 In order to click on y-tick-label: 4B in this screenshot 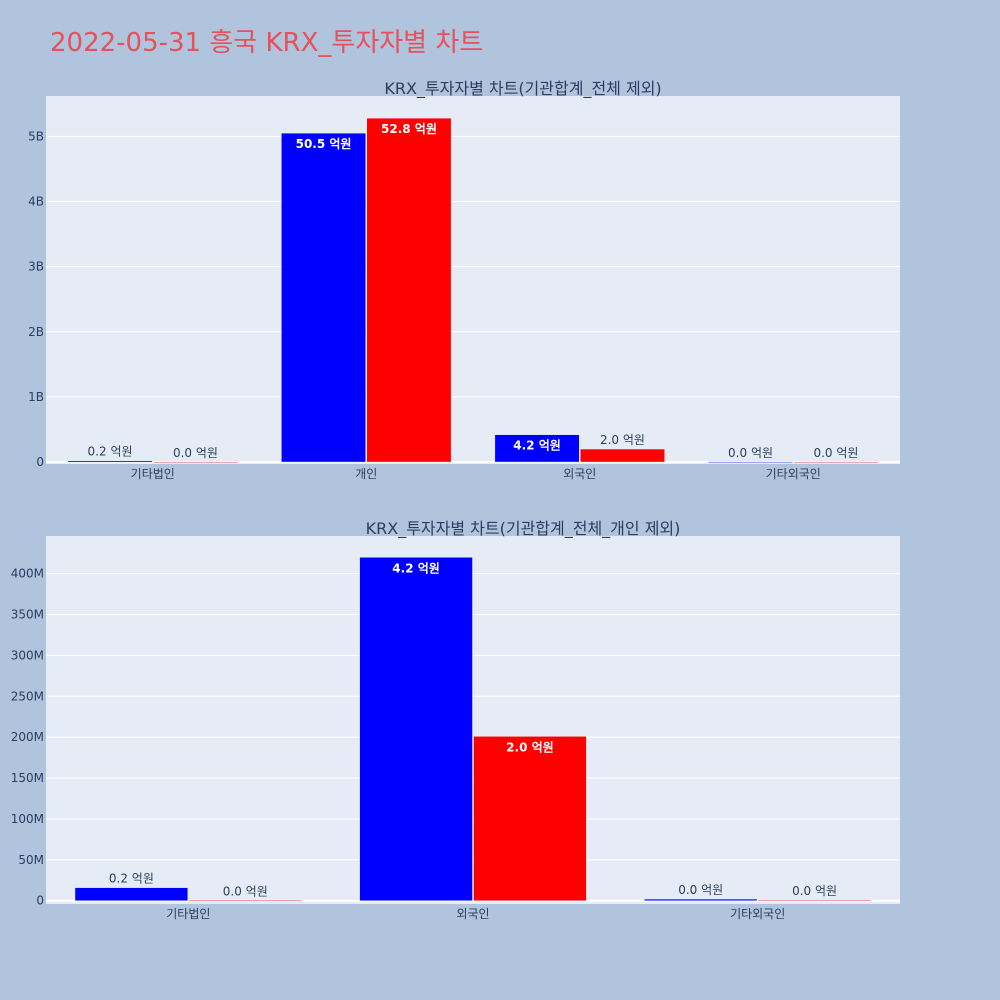, I will do `click(36, 202)`.